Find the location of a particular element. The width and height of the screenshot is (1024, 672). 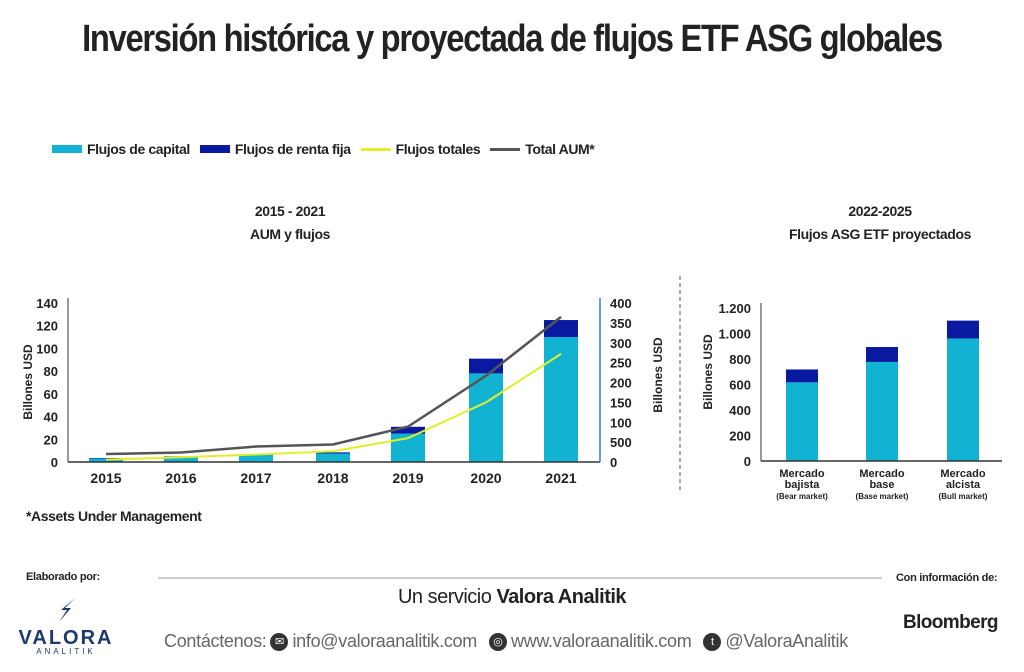

legend-item-totales: Flujos totales is located at coordinates (420, 149).